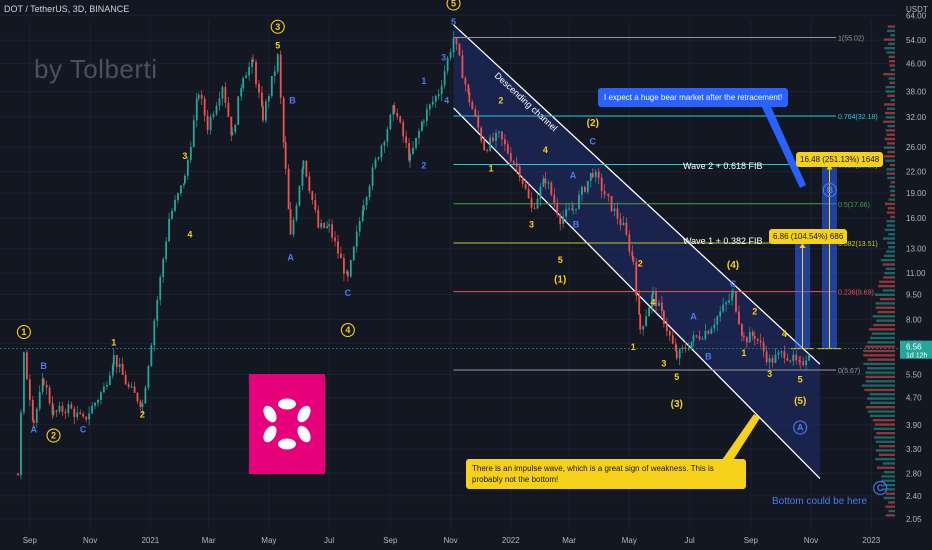  I want to click on impulse-callout-pointer, so click(741, 438).